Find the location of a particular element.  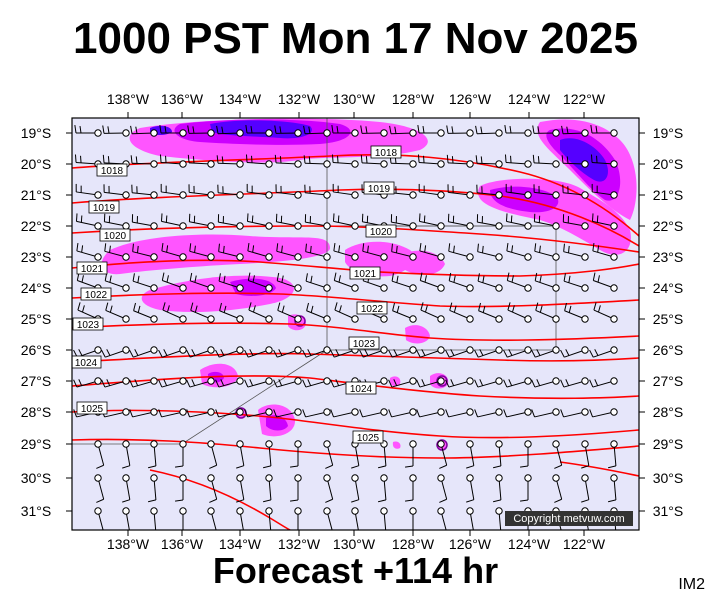

lon-label: 136°W is located at coordinates (182, 99).